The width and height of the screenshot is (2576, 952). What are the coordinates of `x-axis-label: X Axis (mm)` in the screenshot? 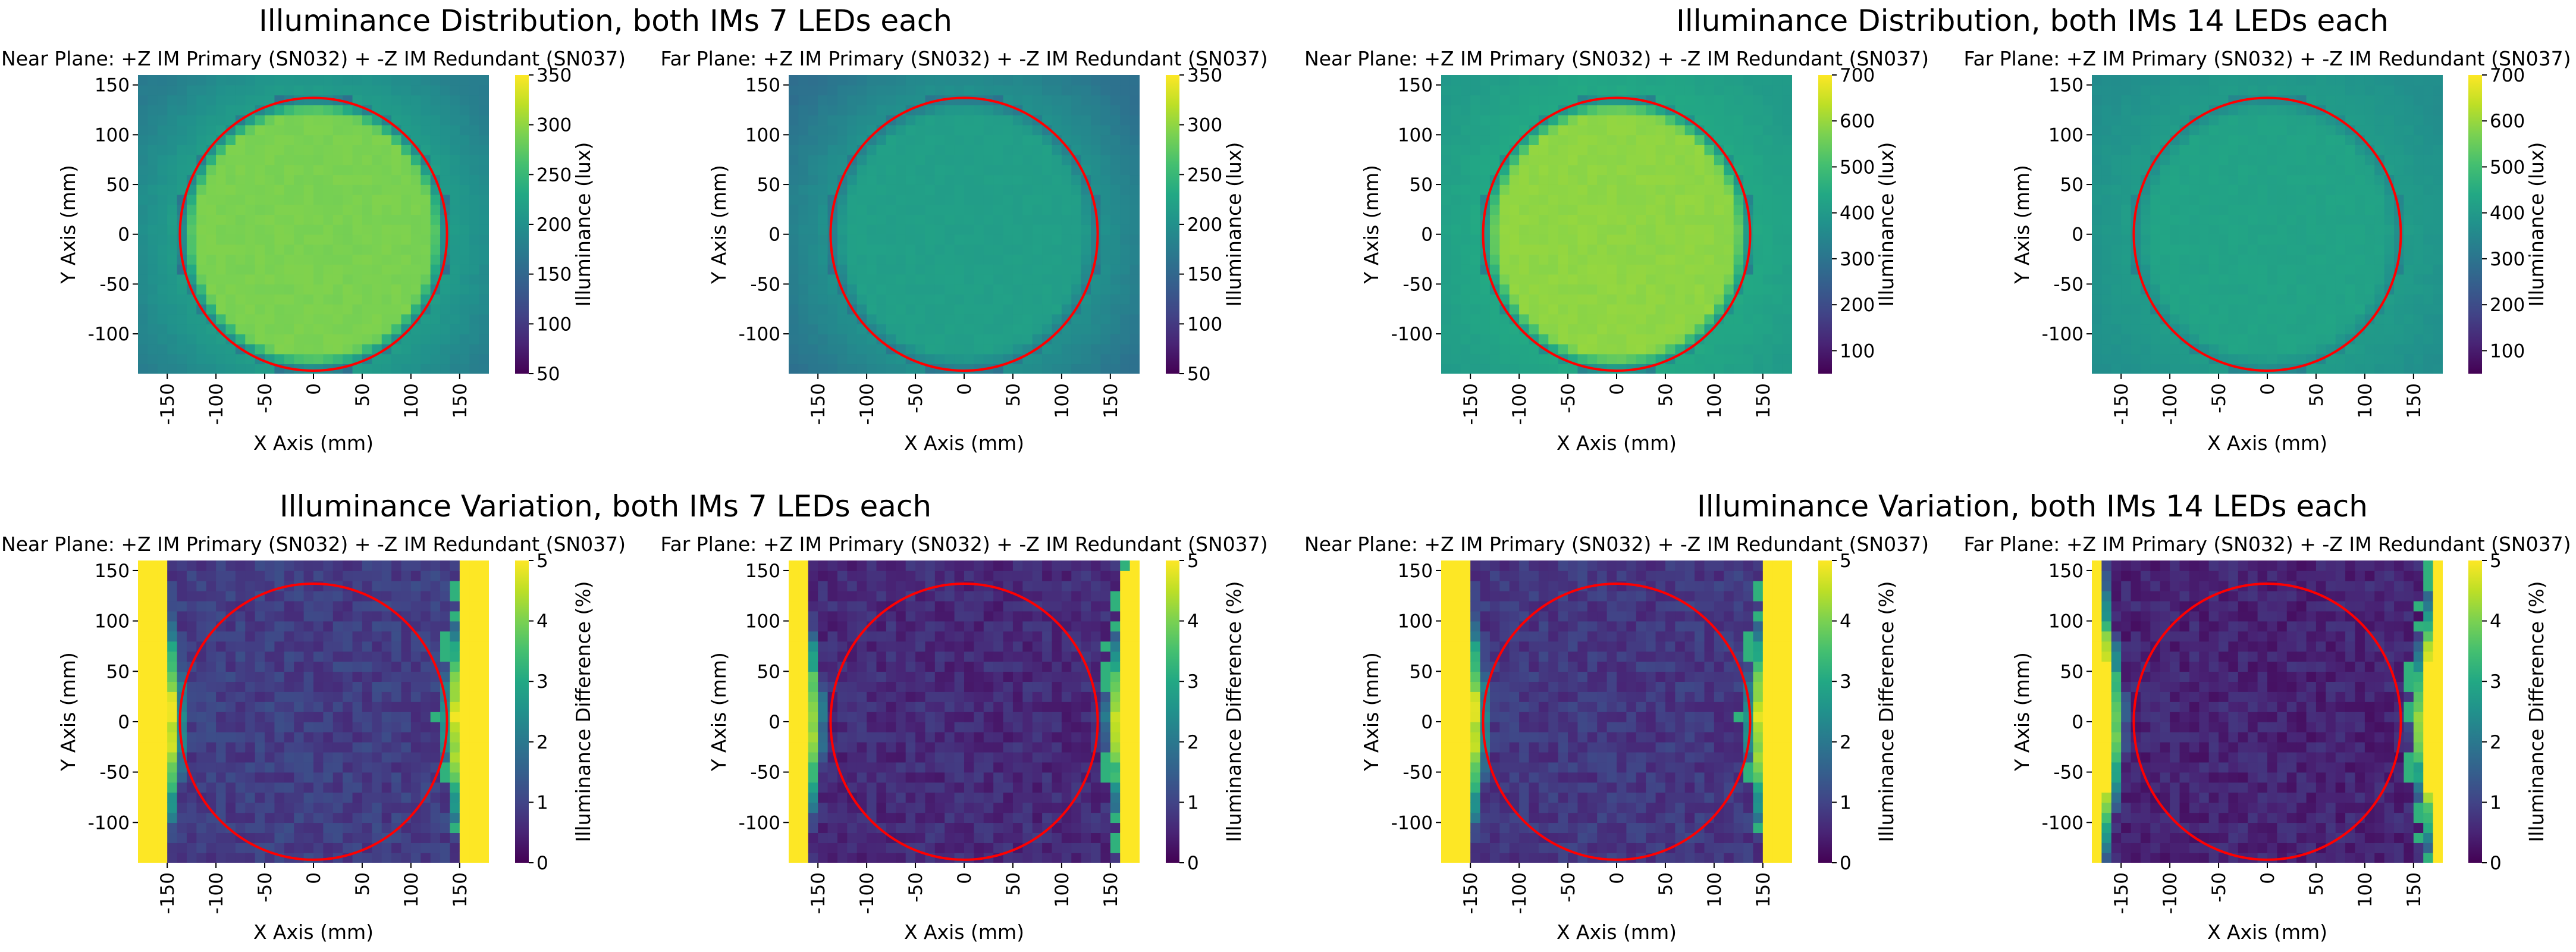 It's located at (1617, 443).